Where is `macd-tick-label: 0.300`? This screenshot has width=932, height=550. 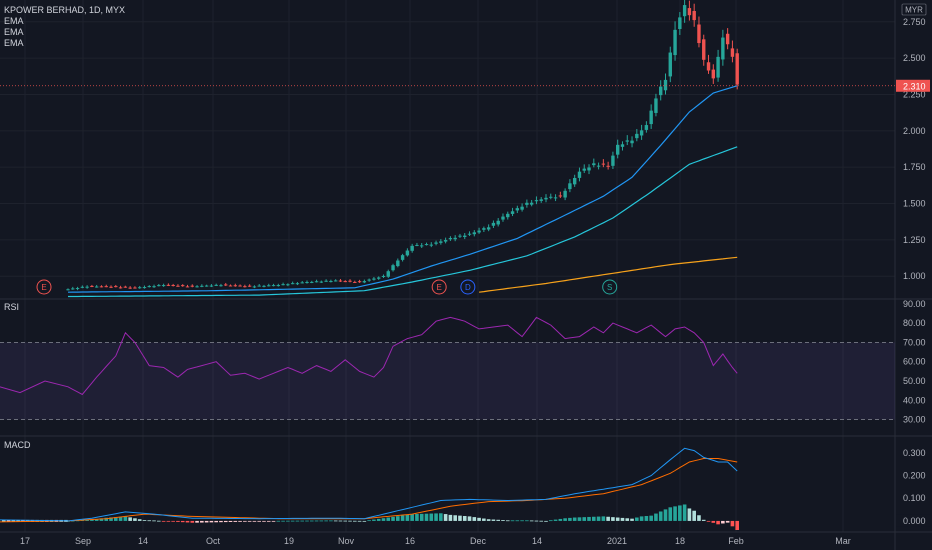
macd-tick-label: 0.300 is located at coordinates (914, 453).